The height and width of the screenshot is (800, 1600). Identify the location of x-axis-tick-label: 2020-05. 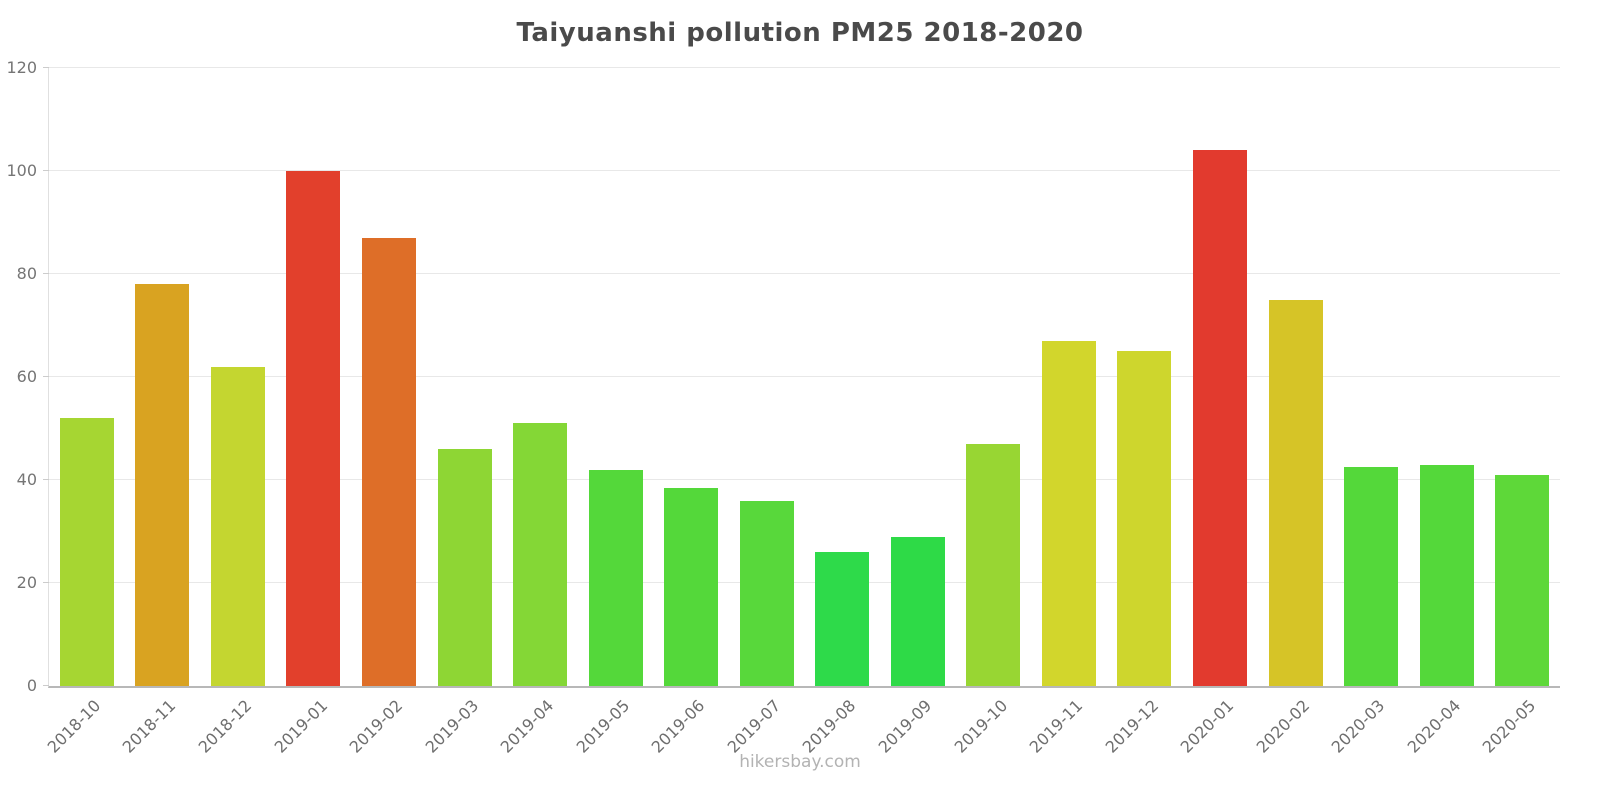
(1509, 726).